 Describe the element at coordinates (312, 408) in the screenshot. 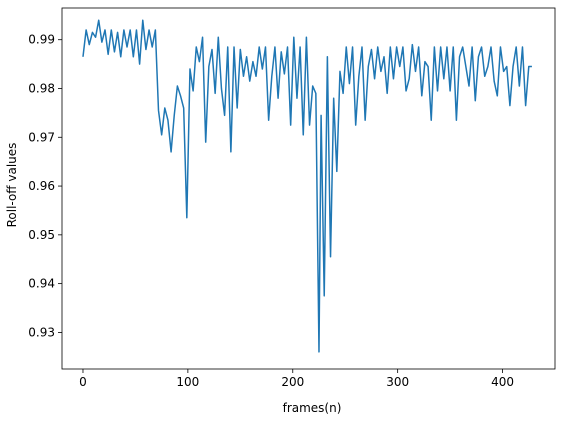

I see `x-axis-label: frames(n)` at that location.